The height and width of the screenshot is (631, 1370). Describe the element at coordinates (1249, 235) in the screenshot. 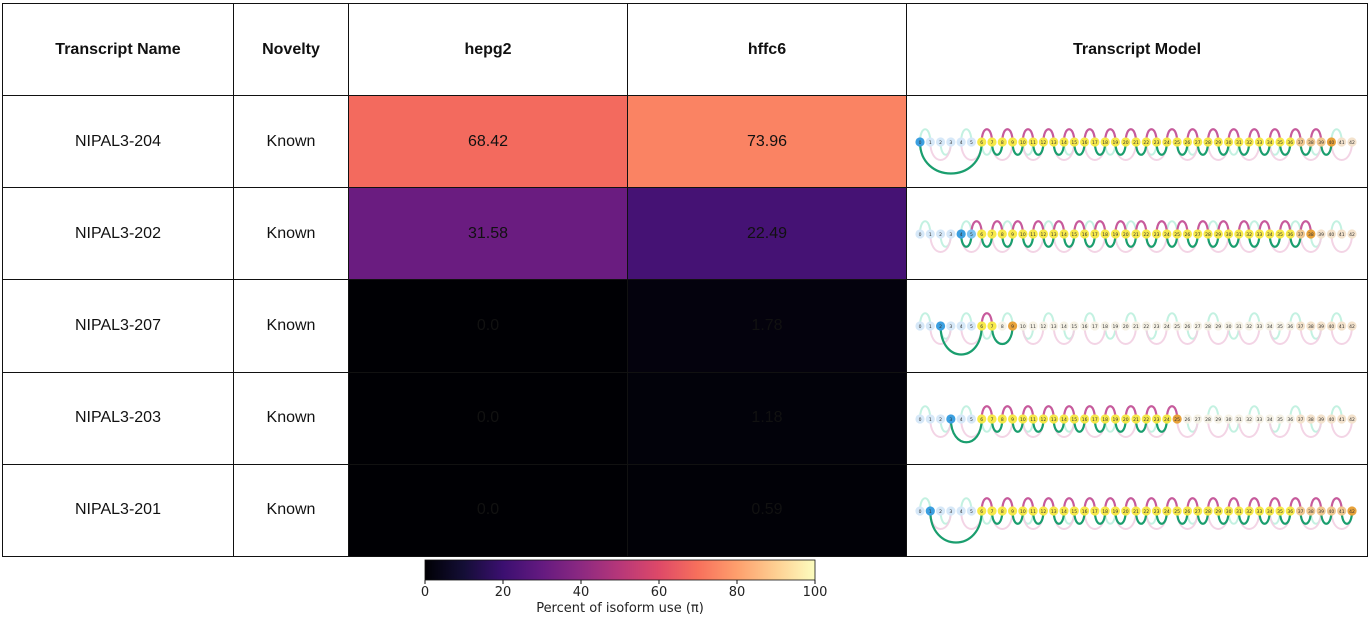

I see `node-label: 32` at that location.